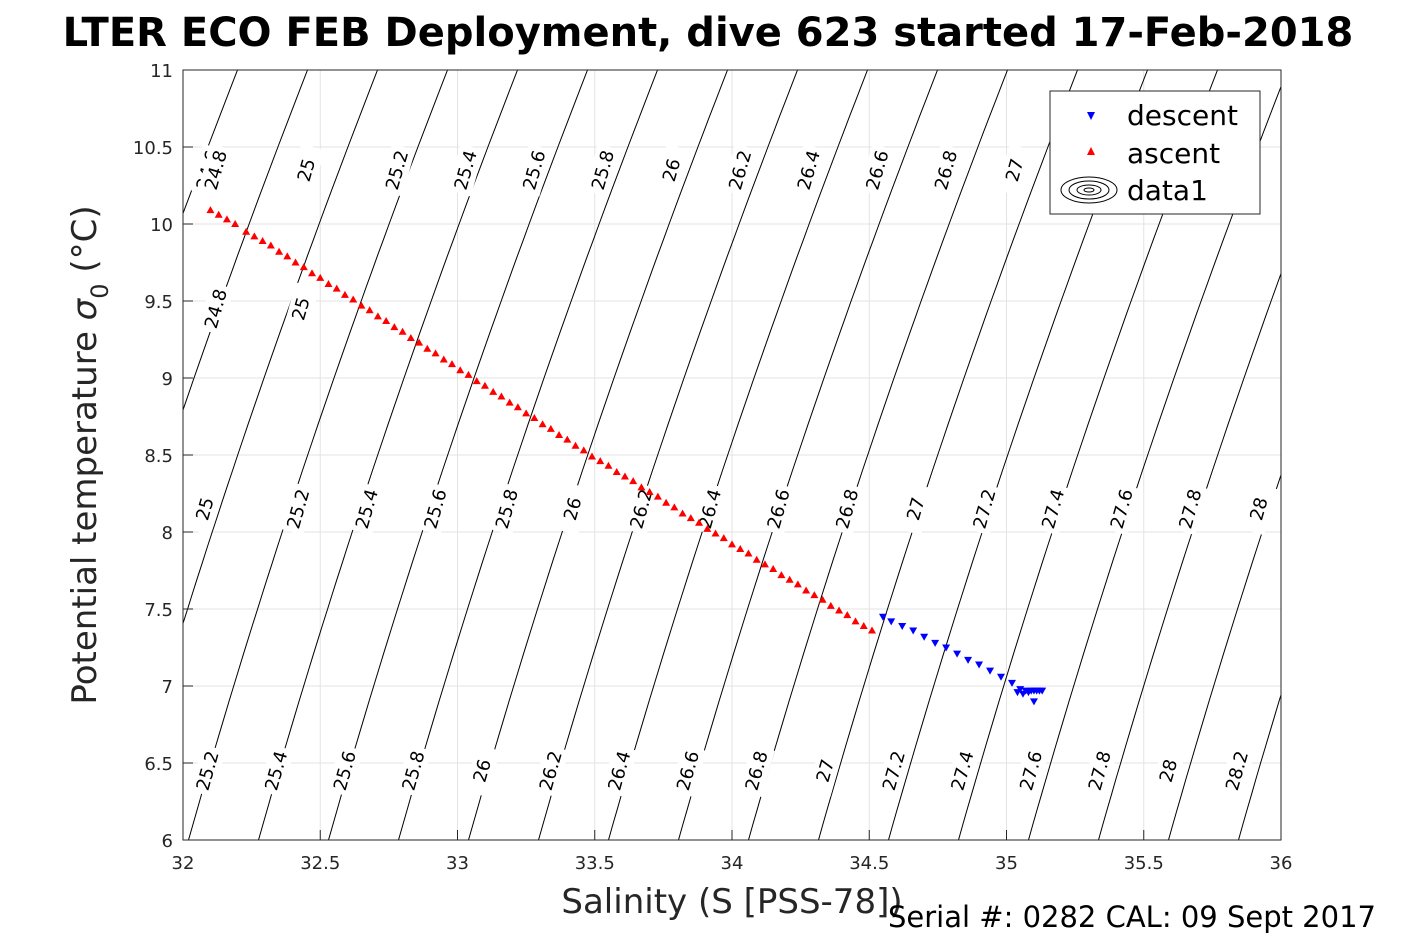 The height and width of the screenshot is (945, 1417). Describe the element at coordinates (153, 148) in the screenshot. I see `y-tick-label: 10.5` at that location.